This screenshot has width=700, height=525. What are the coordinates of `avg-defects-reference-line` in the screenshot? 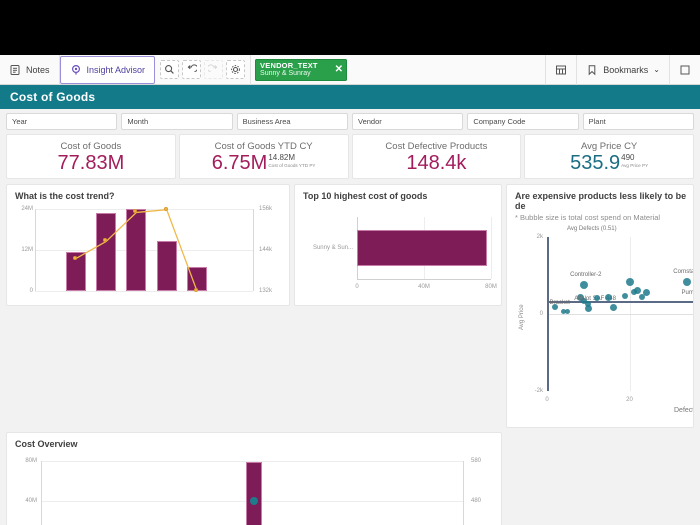 It's located at (620, 302).